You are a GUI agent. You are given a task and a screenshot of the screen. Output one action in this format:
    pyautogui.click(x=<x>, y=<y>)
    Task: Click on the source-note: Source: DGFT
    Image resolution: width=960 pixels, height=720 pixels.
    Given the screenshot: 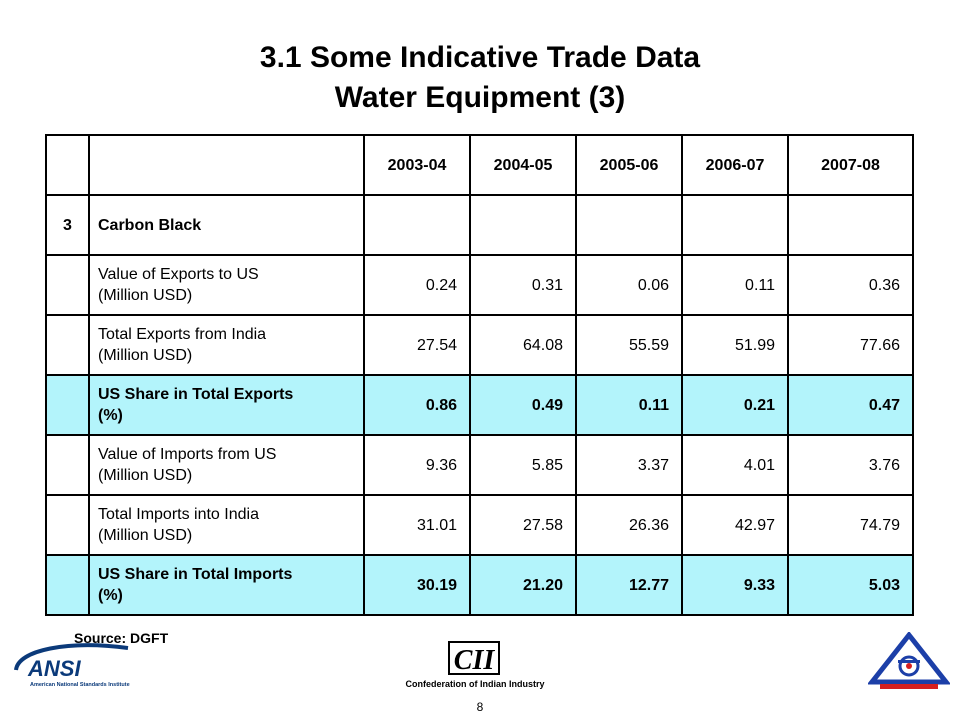 What is the action you would take?
    pyautogui.click(x=121, y=638)
    